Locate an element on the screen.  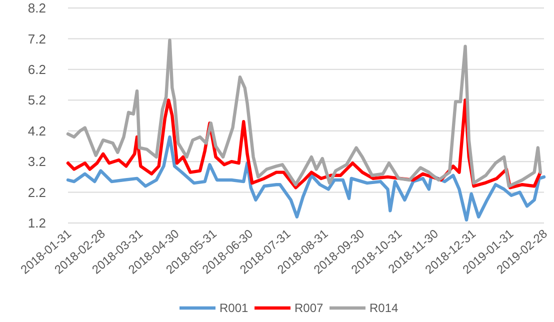
y-tick-label: 6.2 is located at coordinates (37, 69).